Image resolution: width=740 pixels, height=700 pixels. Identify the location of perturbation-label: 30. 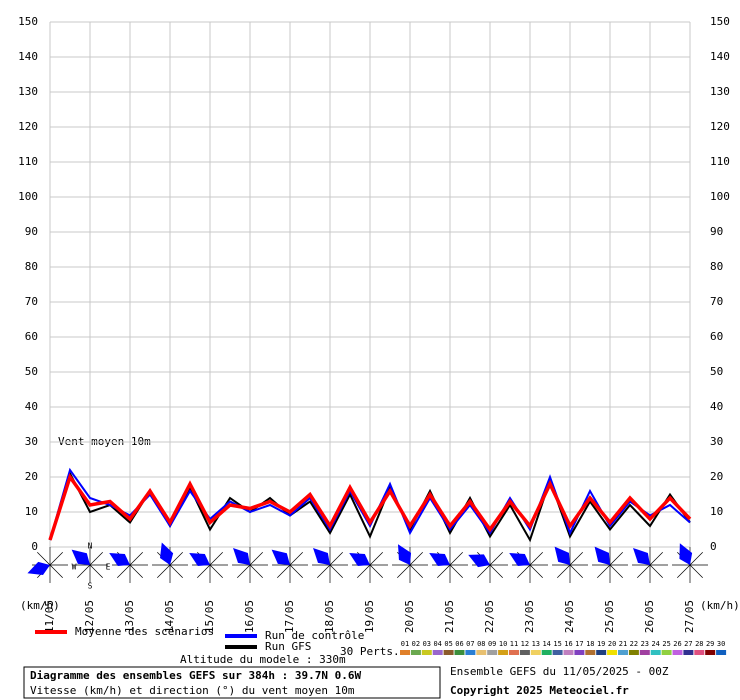
(721, 644).